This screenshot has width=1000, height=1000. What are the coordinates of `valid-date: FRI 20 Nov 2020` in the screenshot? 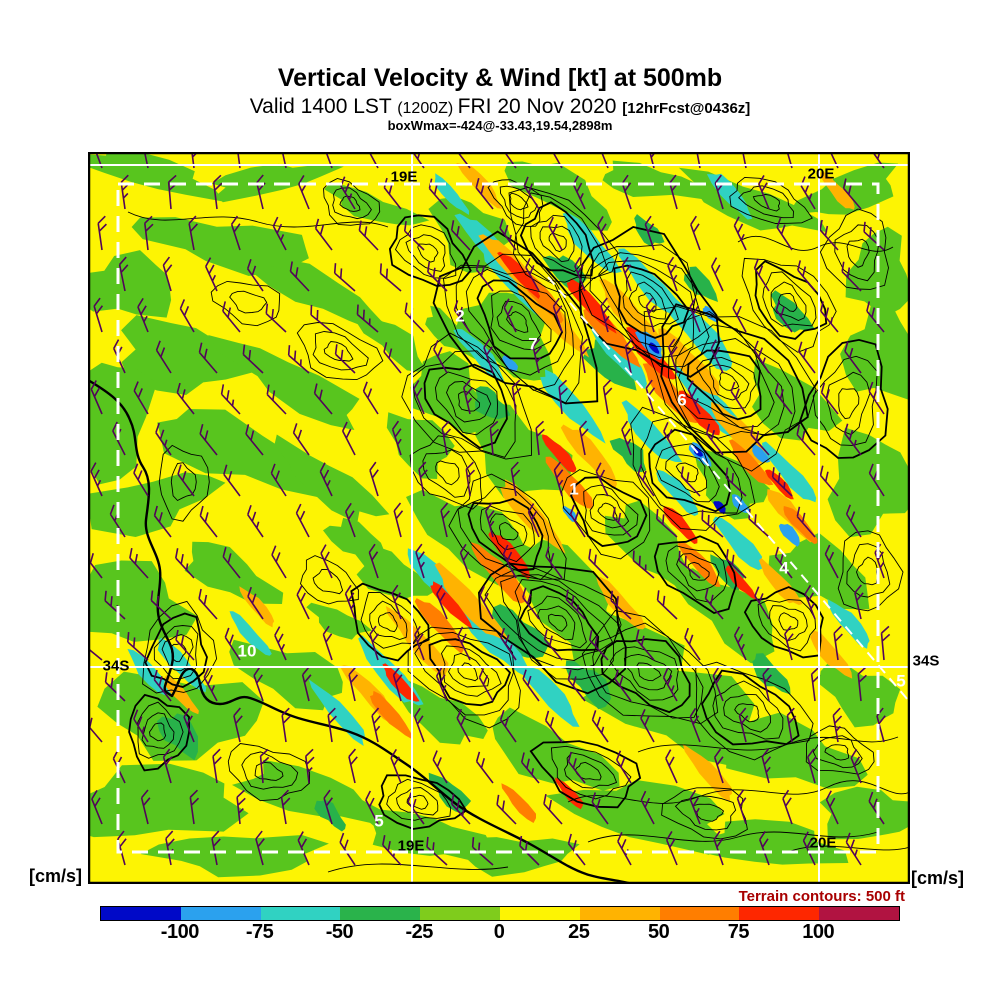 It's located at (540, 106).